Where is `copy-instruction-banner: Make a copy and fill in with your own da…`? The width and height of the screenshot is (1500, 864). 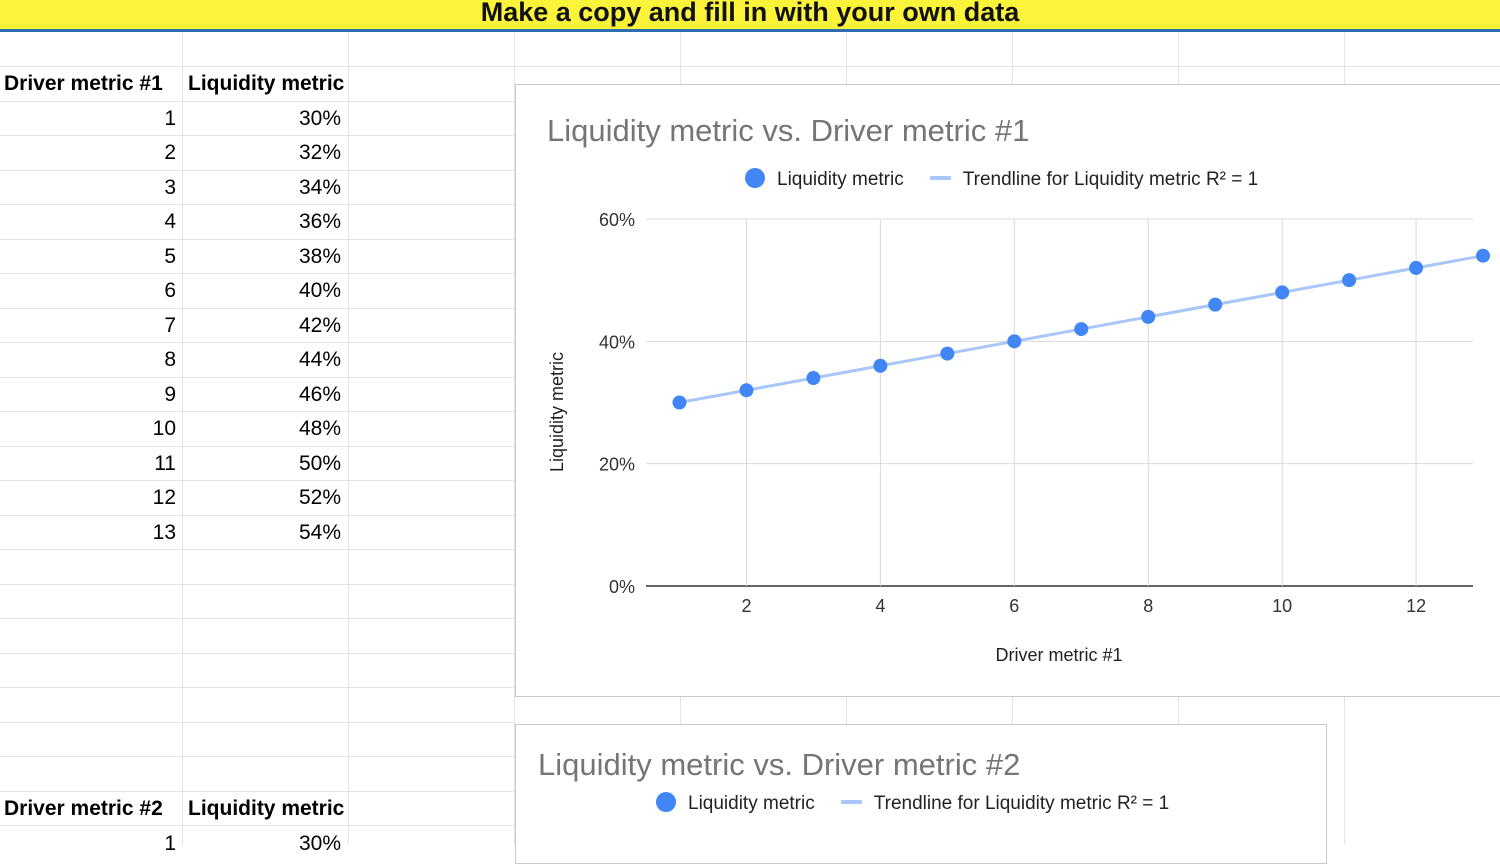 copy-instruction-banner: Make a copy and fill in with your own da… is located at coordinates (750, 16).